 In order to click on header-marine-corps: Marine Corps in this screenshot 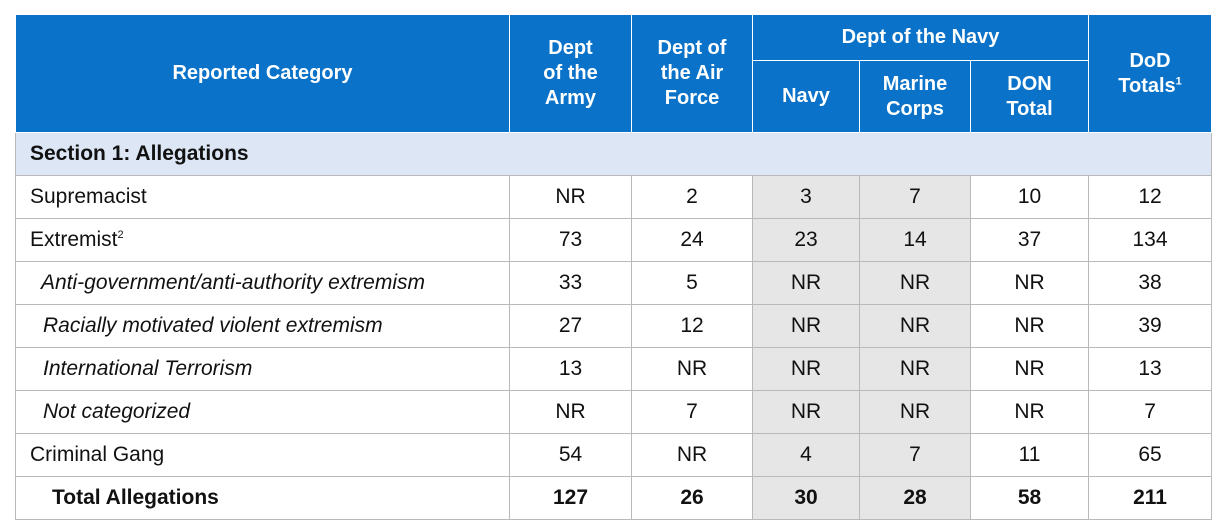, I will do `click(915, 96)`.